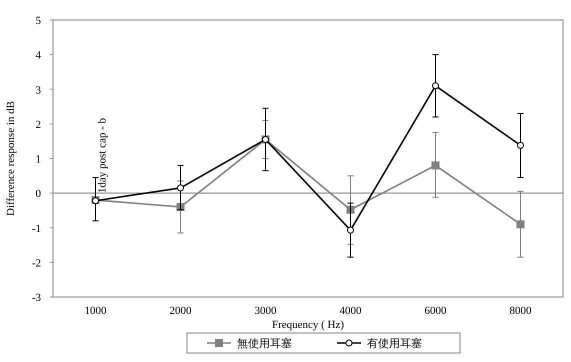 This screenshot has width=571, height=362. What do you see at coordinates (39, 56) in the screenshot?
I see `y-tick-label: 4` at bounding box center [39, 56].